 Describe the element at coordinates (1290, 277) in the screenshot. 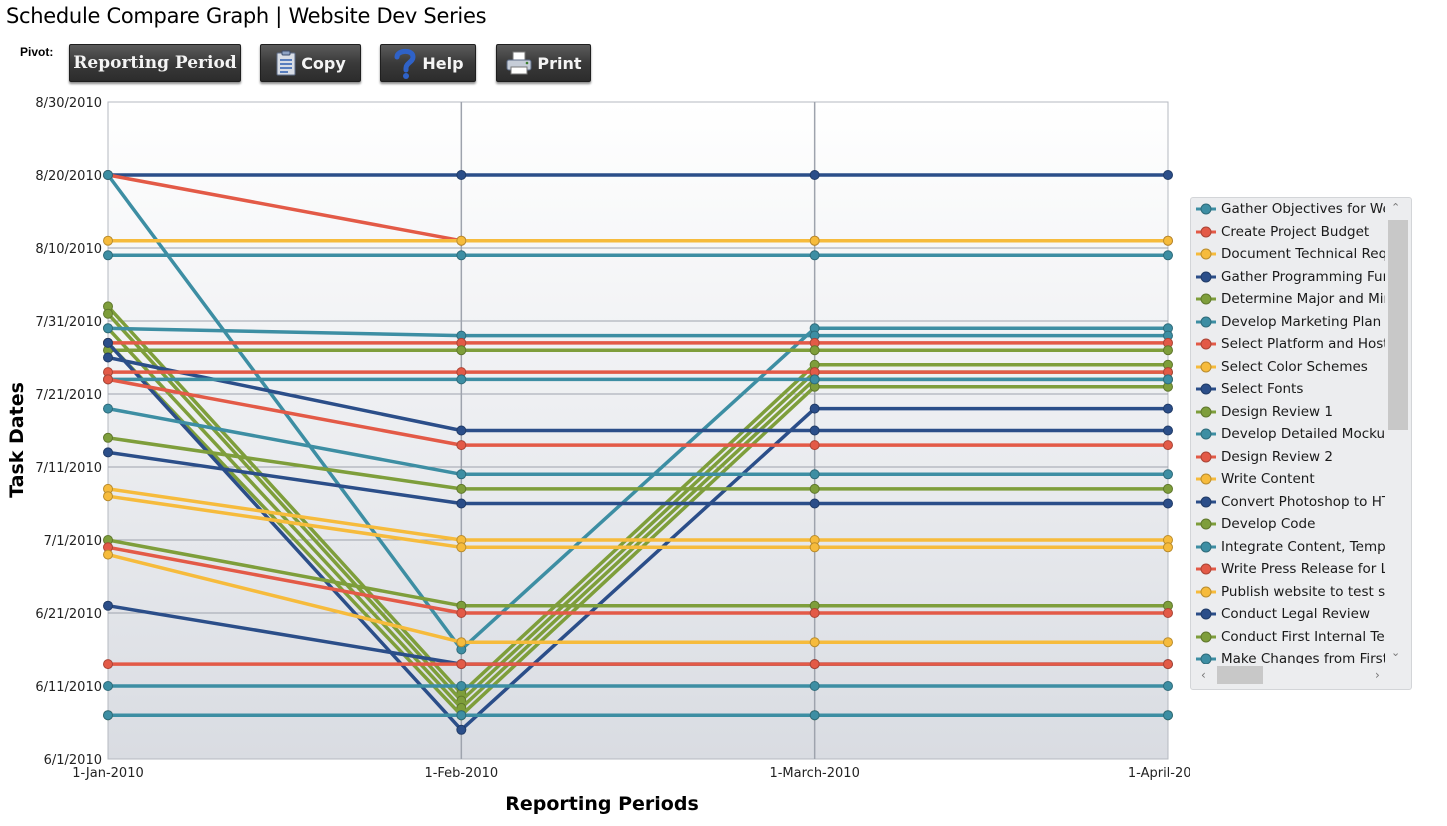

I see `legend-item: Gather Programming Functions` at that location.